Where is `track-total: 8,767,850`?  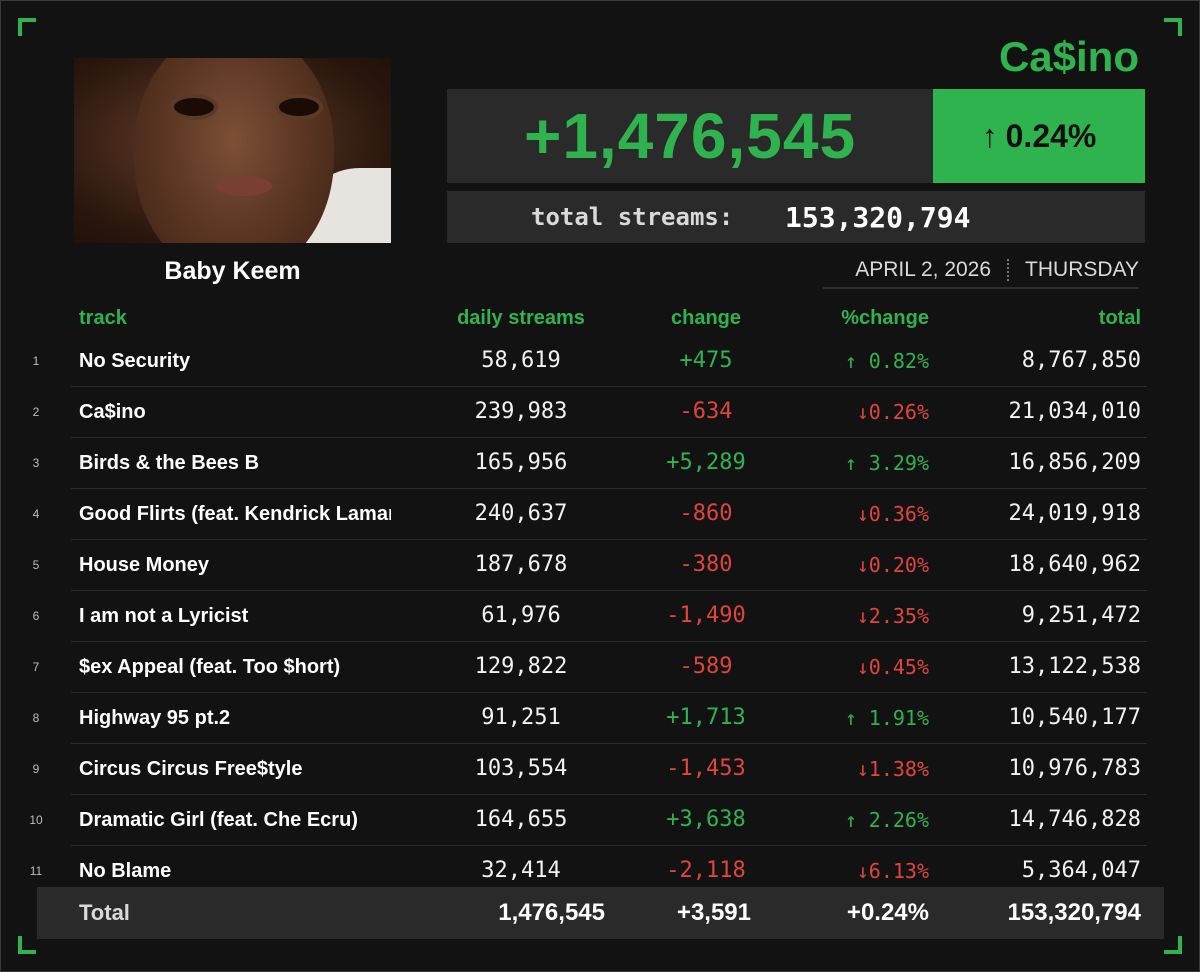 track-total: 8,767,850 is located at coordinates (1081, 360).